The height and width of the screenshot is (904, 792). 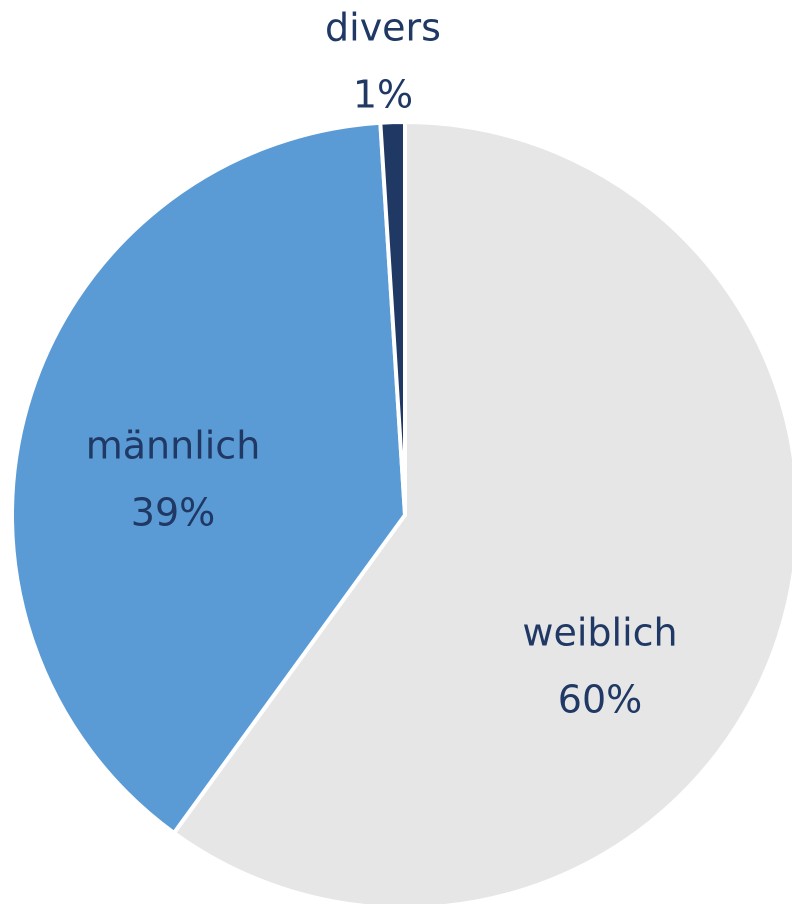 What do you see at coordinates (392, 318) in the screenshot?
I see `pie-slice` at bounding box center [392, 318].